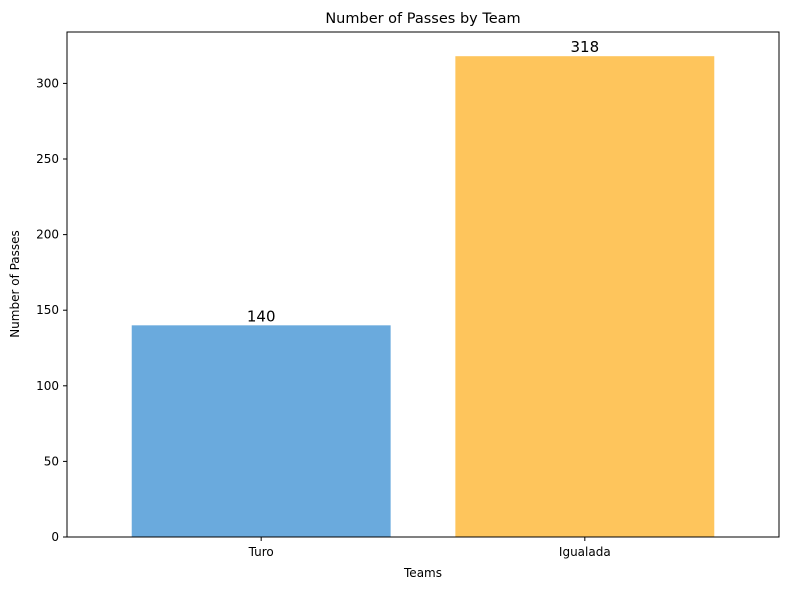 This screenshot has height=590, width=790. What do you see at coordinates (51, 461) in the screenshot?
I see `y-tick-label: 50` at bounding box center [51, 461].